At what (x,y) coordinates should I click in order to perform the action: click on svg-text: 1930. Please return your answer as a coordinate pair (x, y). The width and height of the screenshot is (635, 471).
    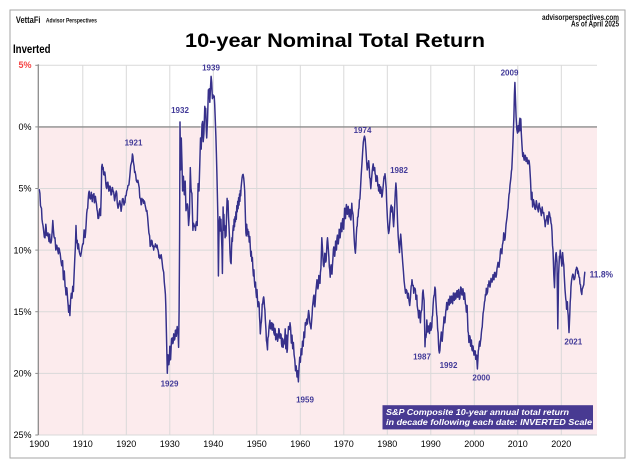
    Looking at the image, I should click on (170, 444).